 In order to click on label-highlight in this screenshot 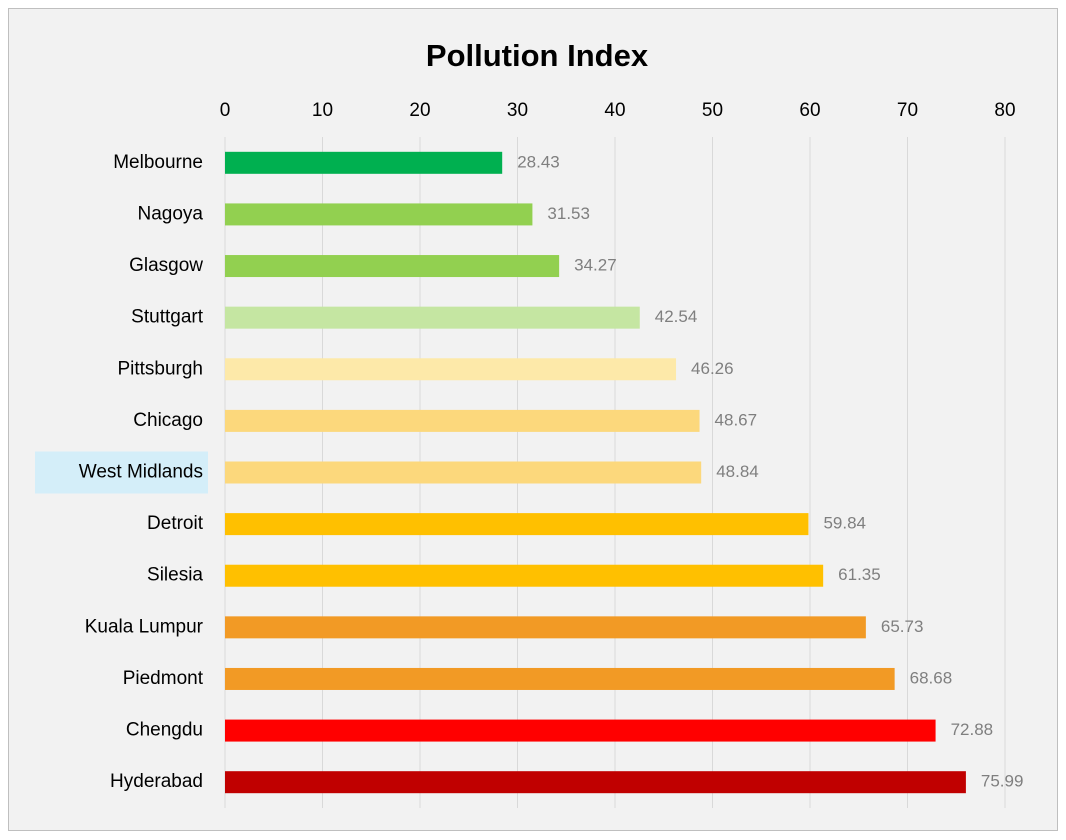, I will do `click(121, 472)`.